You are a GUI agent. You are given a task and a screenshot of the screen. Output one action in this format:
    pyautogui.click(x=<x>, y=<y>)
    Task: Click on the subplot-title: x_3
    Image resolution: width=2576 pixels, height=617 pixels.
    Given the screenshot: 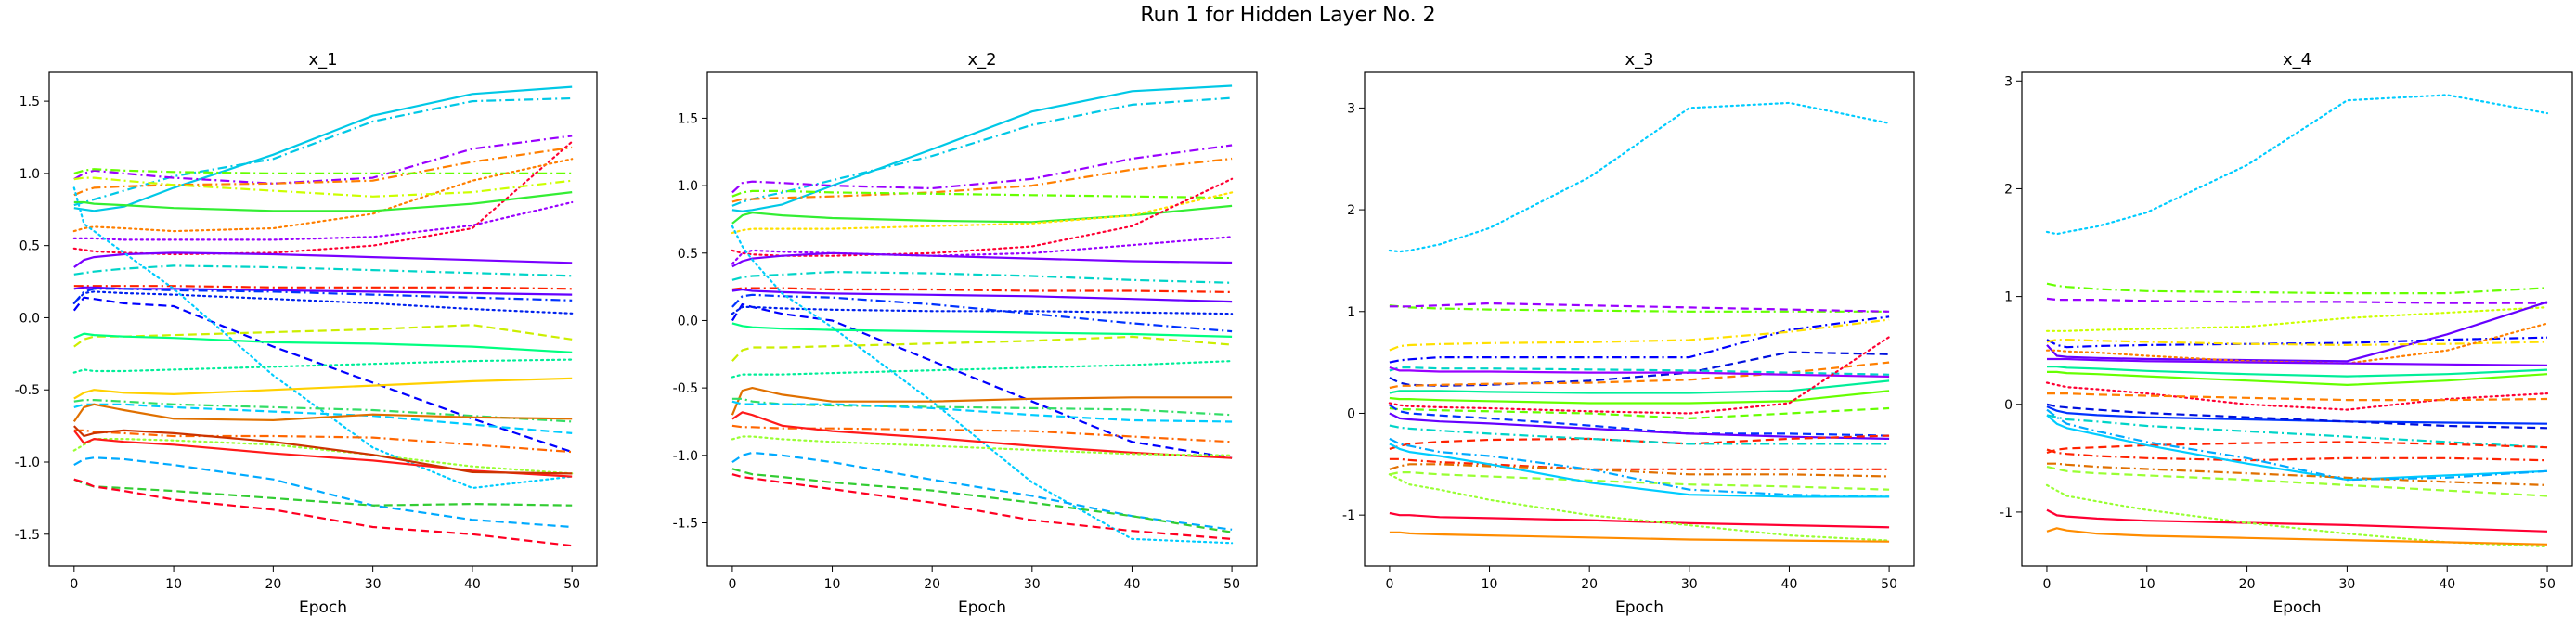 What is the action you would take?
    pyautogui.click(x=1639, y=60)
    